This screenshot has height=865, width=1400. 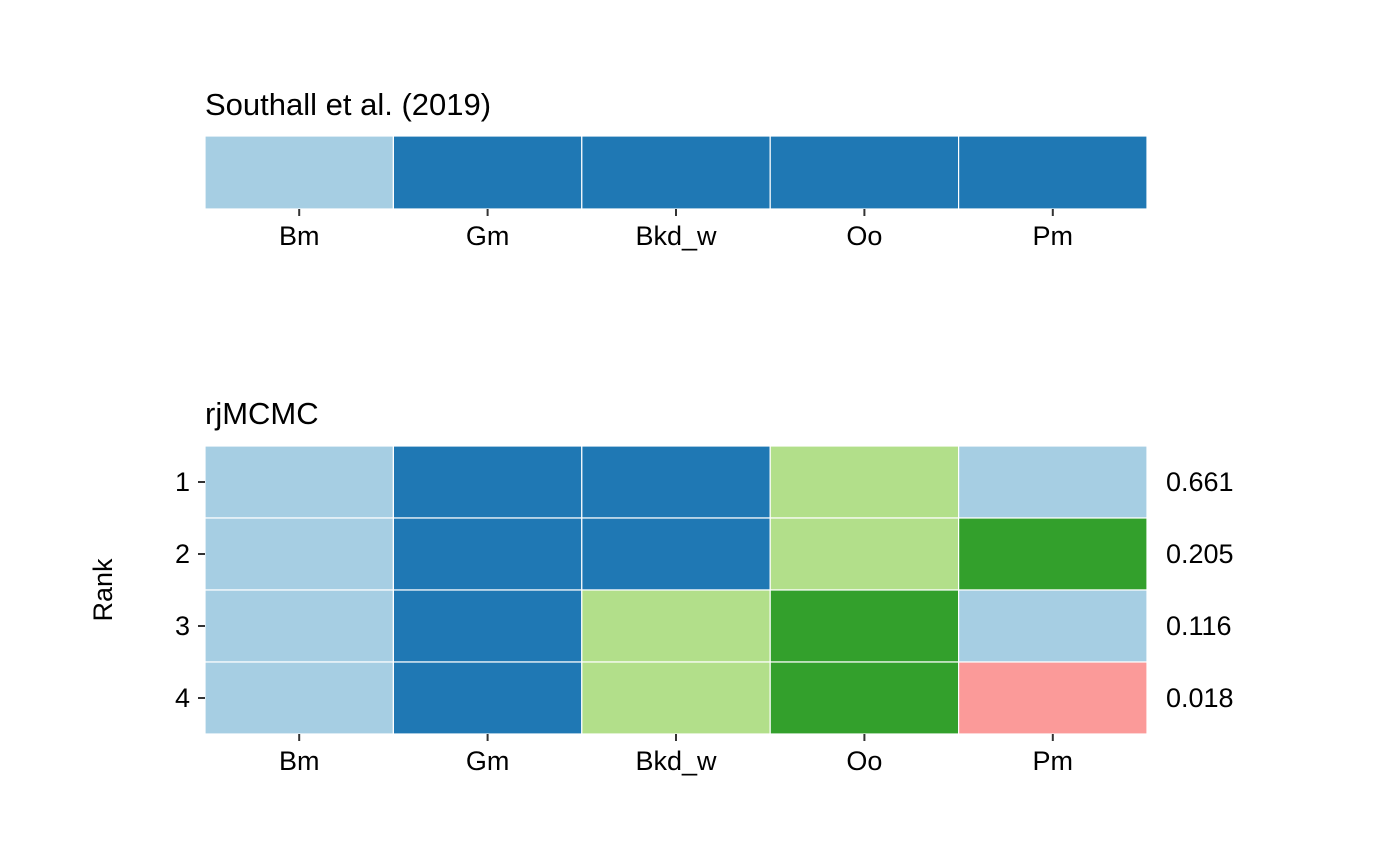 What do you see at coordinates (103, 590) in the screenshot?
I see `rjmcmc-y-axis-title: Rank` at bounding box center [103, 590].